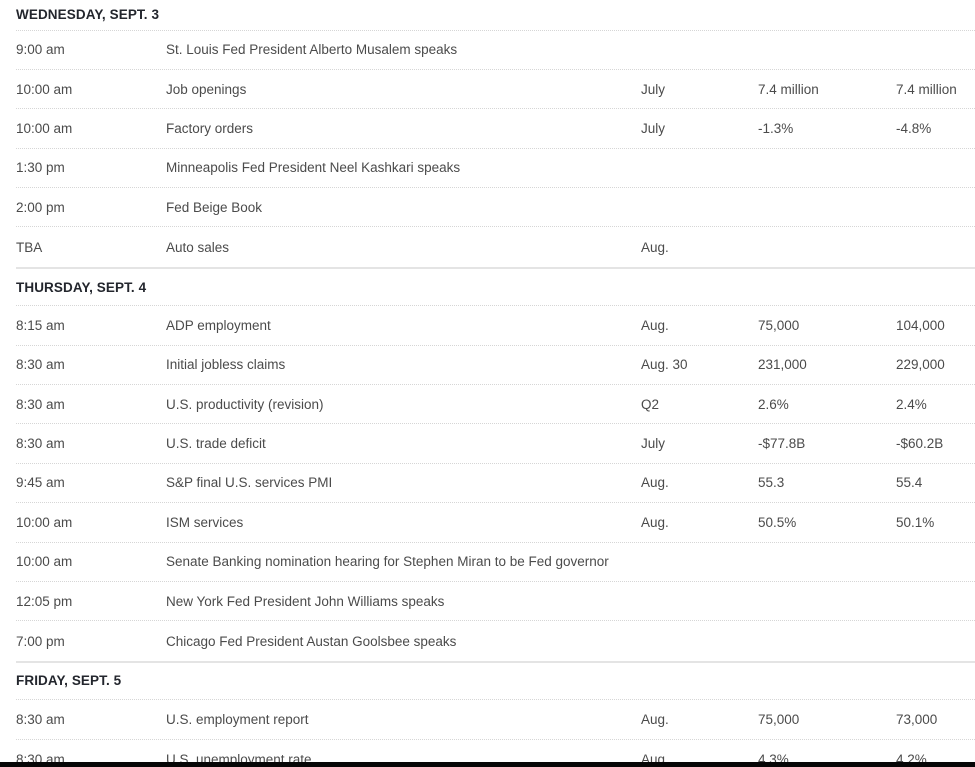 This screenshot has width=975, height=767. What do you see at coordinates (776, 128) in the screenshot?
I see `cell-forecast: -1.3%` at bounding box center [776, 128].